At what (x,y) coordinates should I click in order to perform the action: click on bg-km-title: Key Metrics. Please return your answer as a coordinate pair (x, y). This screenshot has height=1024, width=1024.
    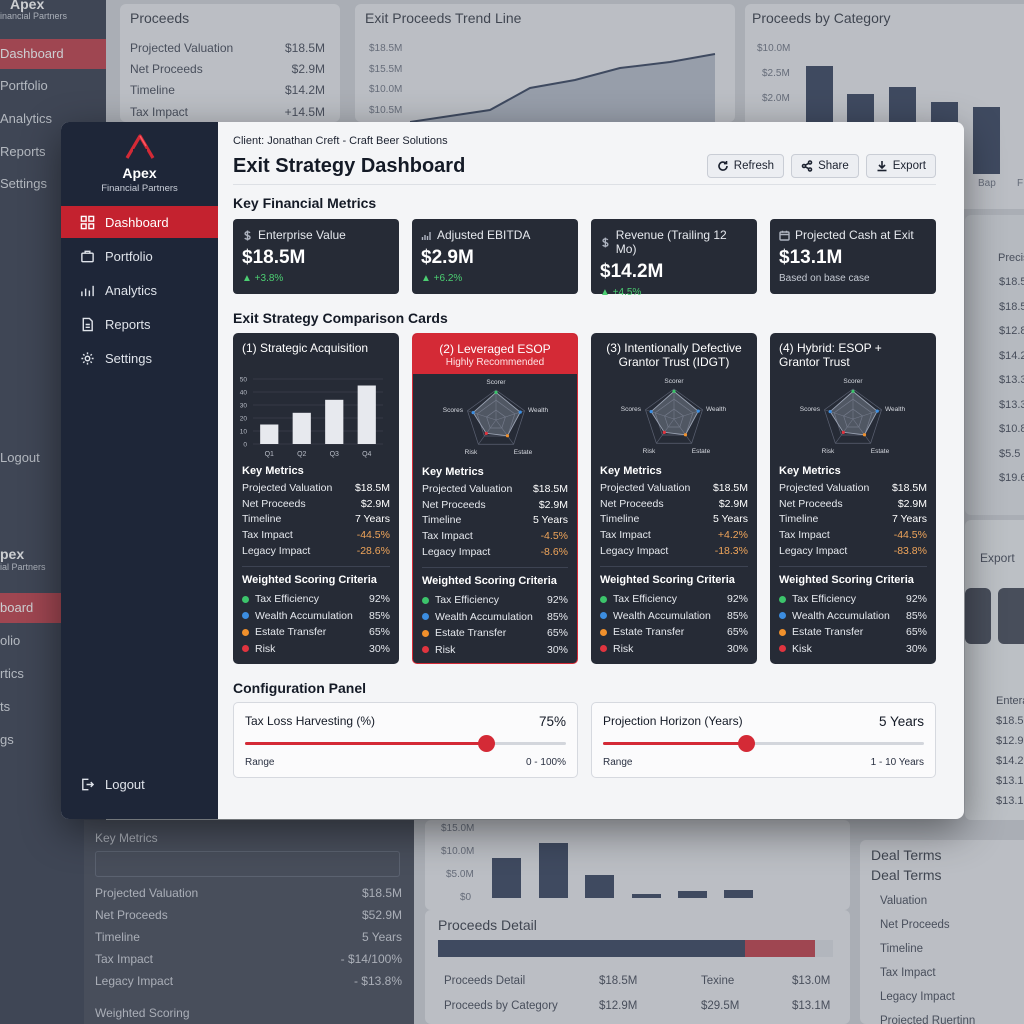
    Looking at the image, I should click on (126, 838).